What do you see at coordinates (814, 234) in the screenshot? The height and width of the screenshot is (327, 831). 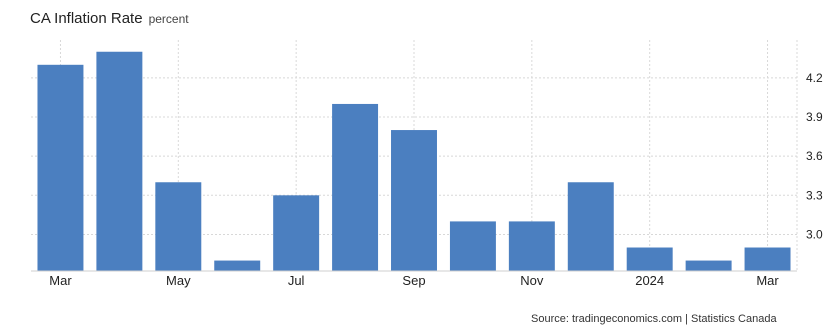 I see `y-tick-label: 3.0` at bounding box center [814, 234].